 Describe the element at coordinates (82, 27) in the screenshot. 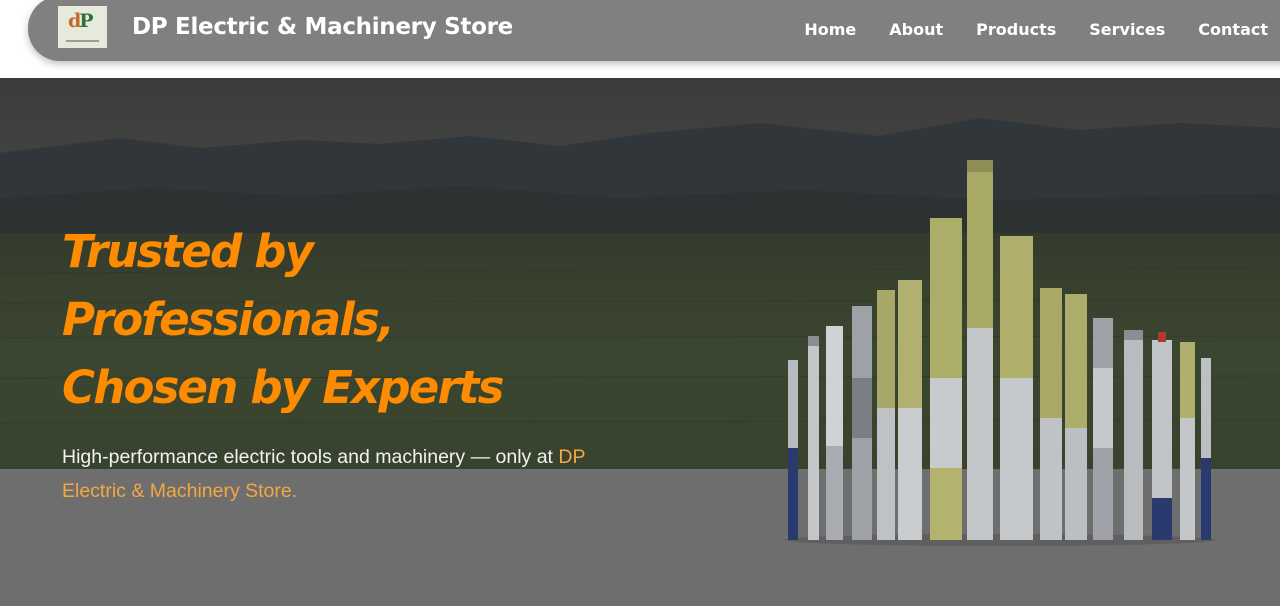

I see `dp-logo-icon: dP` at that location.